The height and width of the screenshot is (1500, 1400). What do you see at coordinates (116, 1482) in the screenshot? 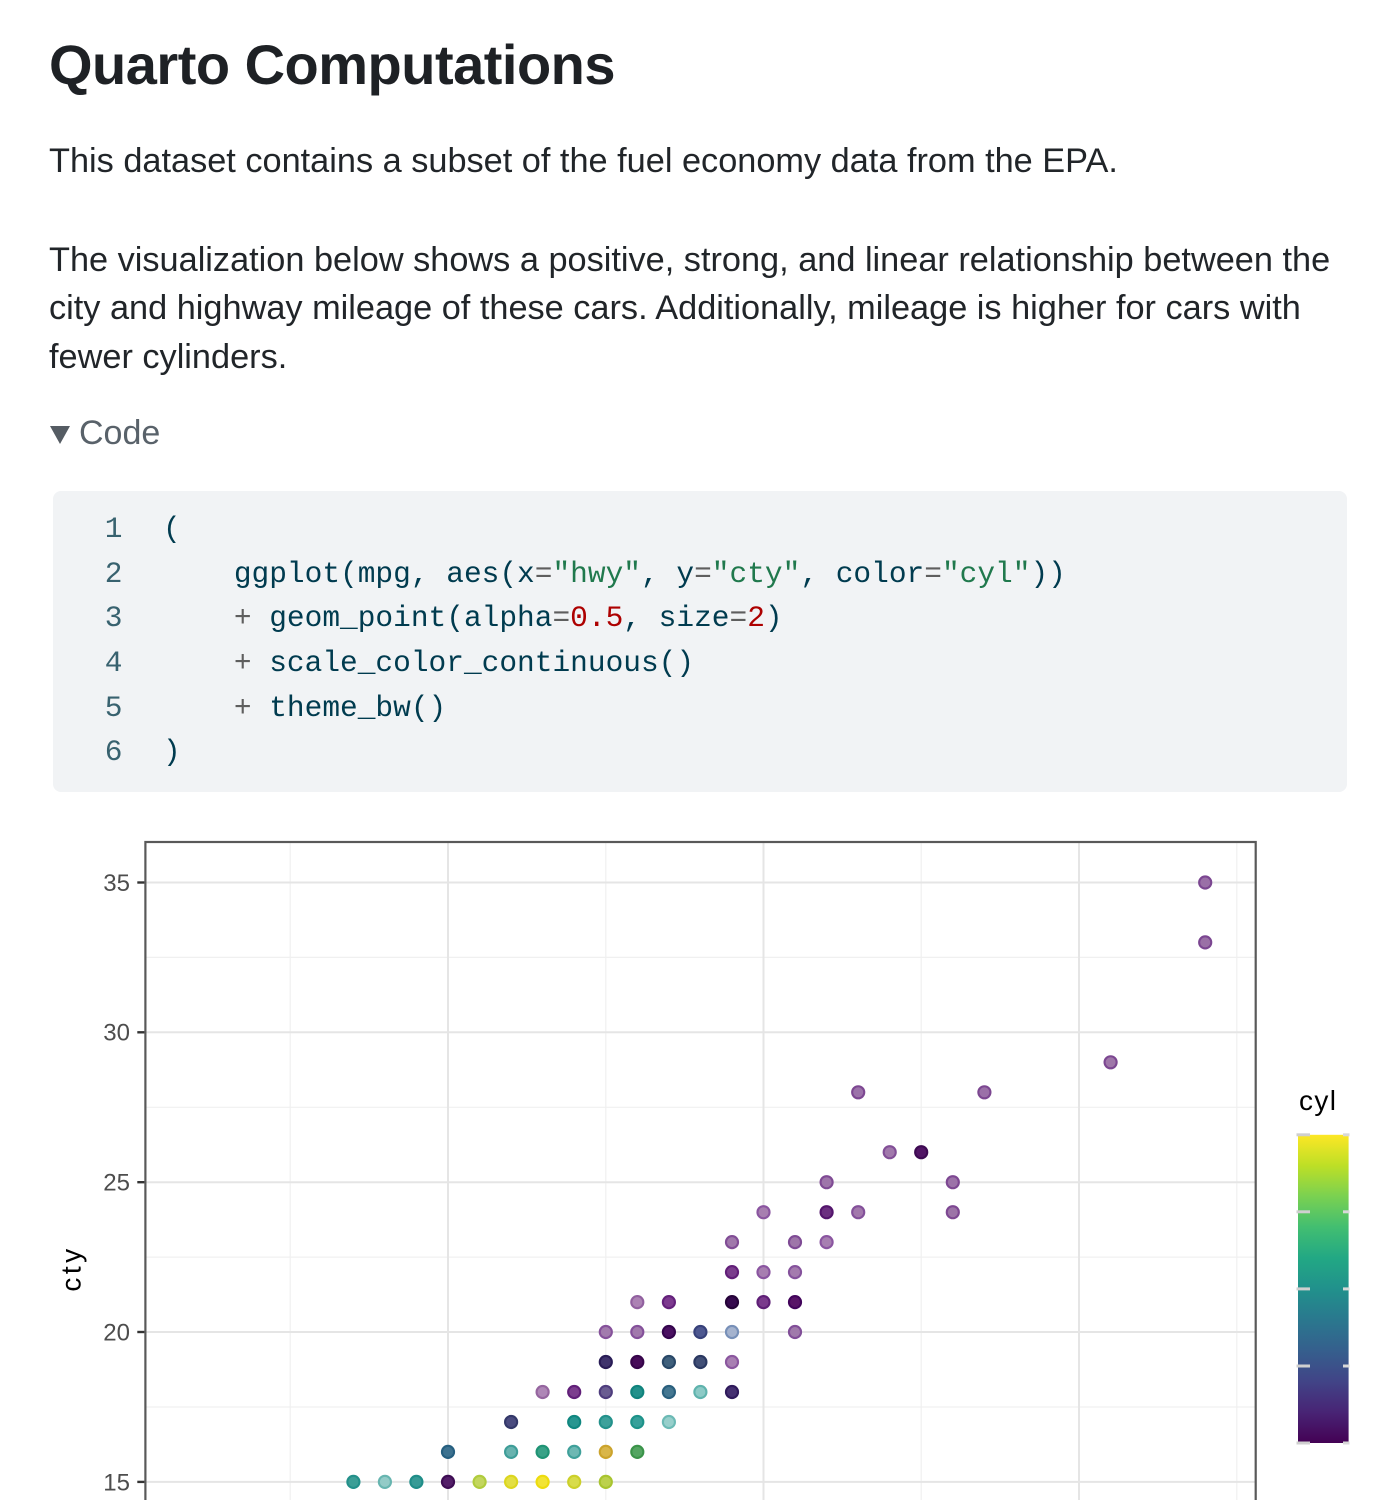
I see `svg-text: 15` at bounding box center [116, 1482].